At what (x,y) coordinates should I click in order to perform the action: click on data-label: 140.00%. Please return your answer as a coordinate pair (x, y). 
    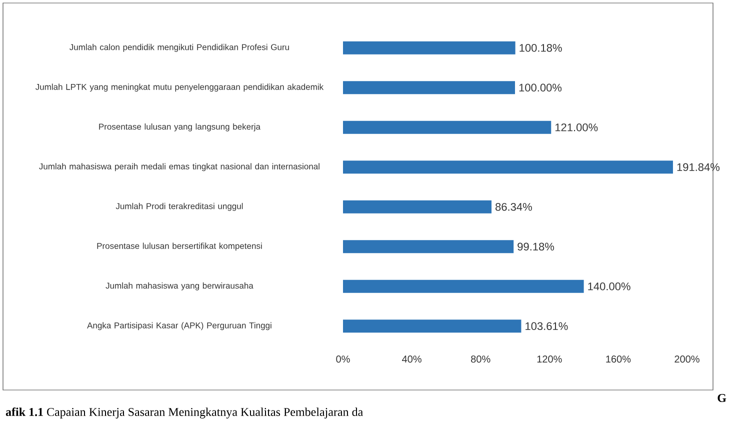
    Looking at the image, I should click on (609, 286).